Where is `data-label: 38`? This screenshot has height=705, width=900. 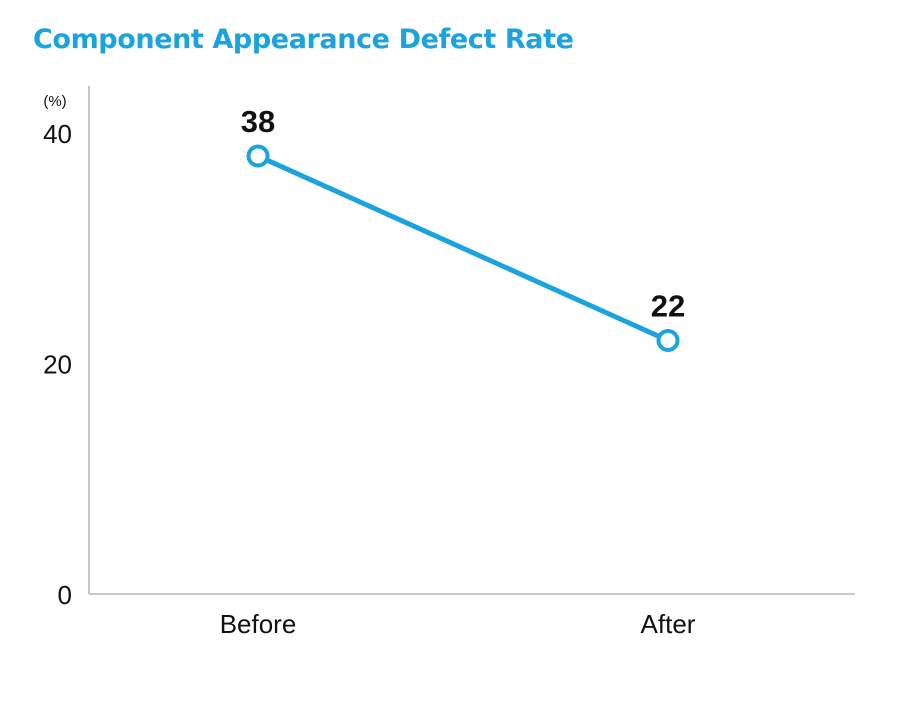 data-label: 38 is located at coordinates (258, 121).